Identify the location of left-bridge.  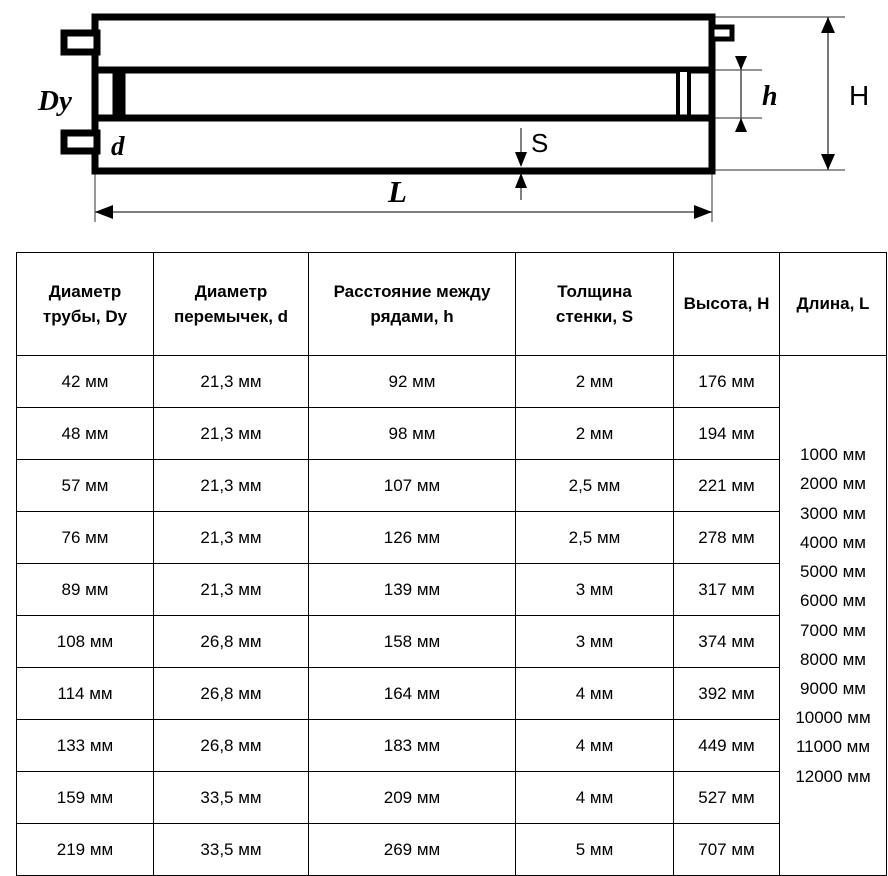
(119, 94).